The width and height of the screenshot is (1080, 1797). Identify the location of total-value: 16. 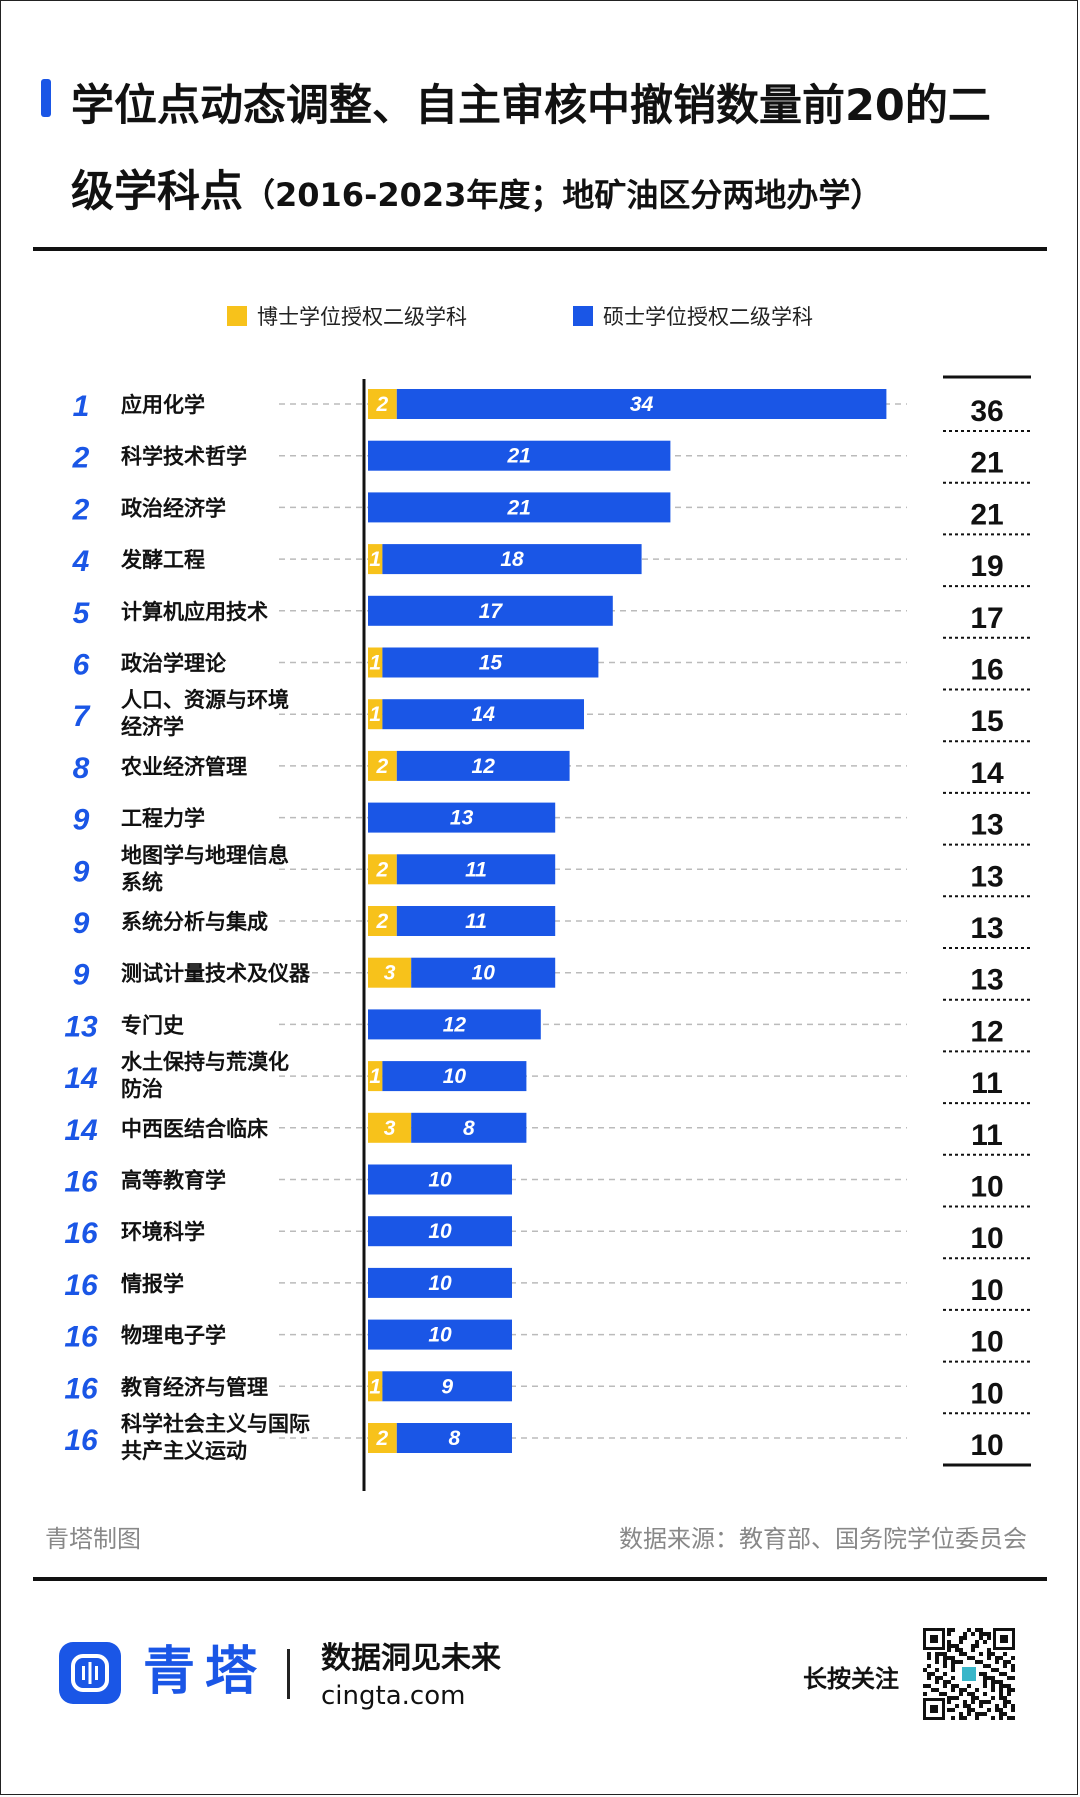
(986, 670).